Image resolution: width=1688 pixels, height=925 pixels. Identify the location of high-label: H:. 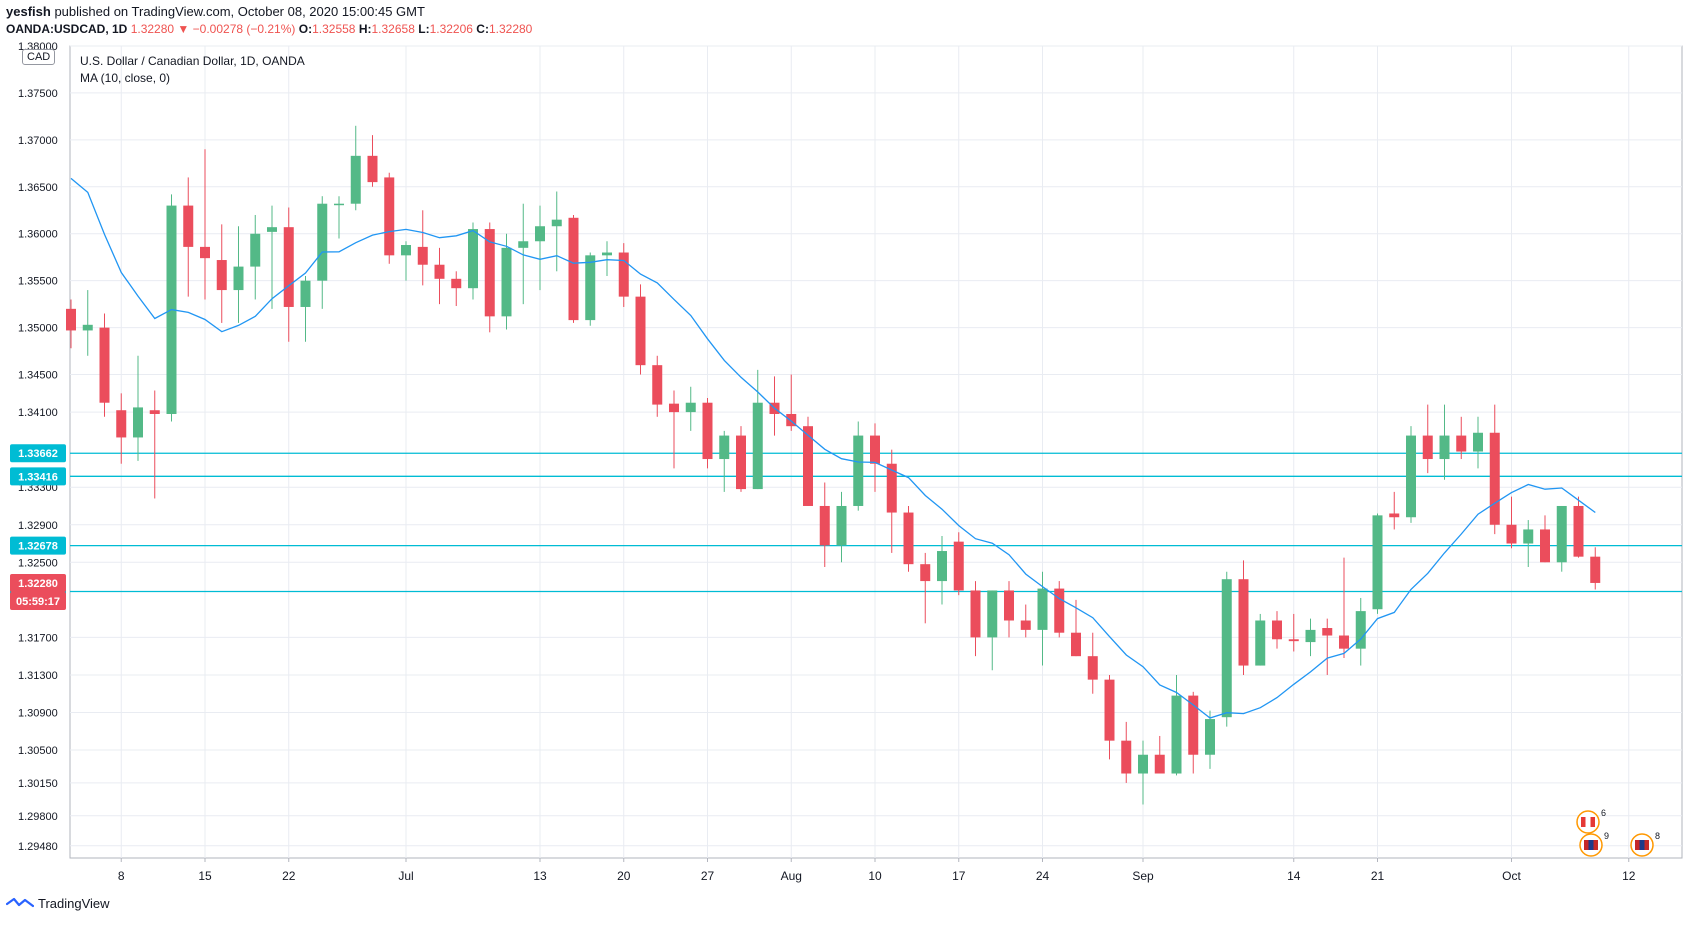
(365, 29).